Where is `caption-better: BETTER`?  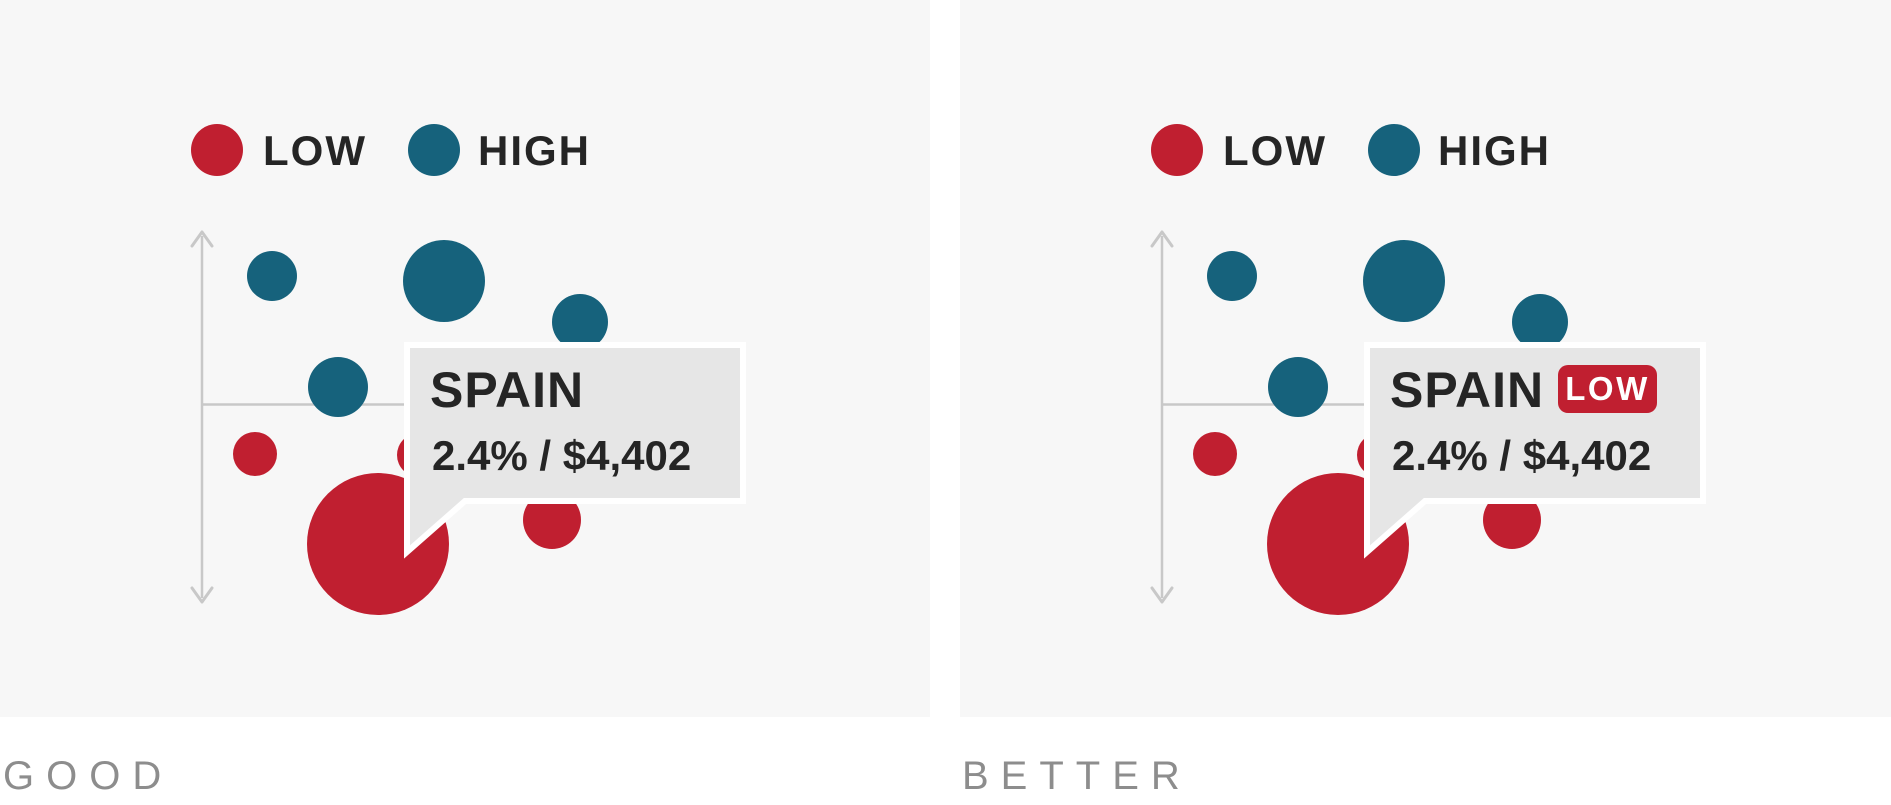
caption-better: BETTER is located at coordinates (1077, 776).